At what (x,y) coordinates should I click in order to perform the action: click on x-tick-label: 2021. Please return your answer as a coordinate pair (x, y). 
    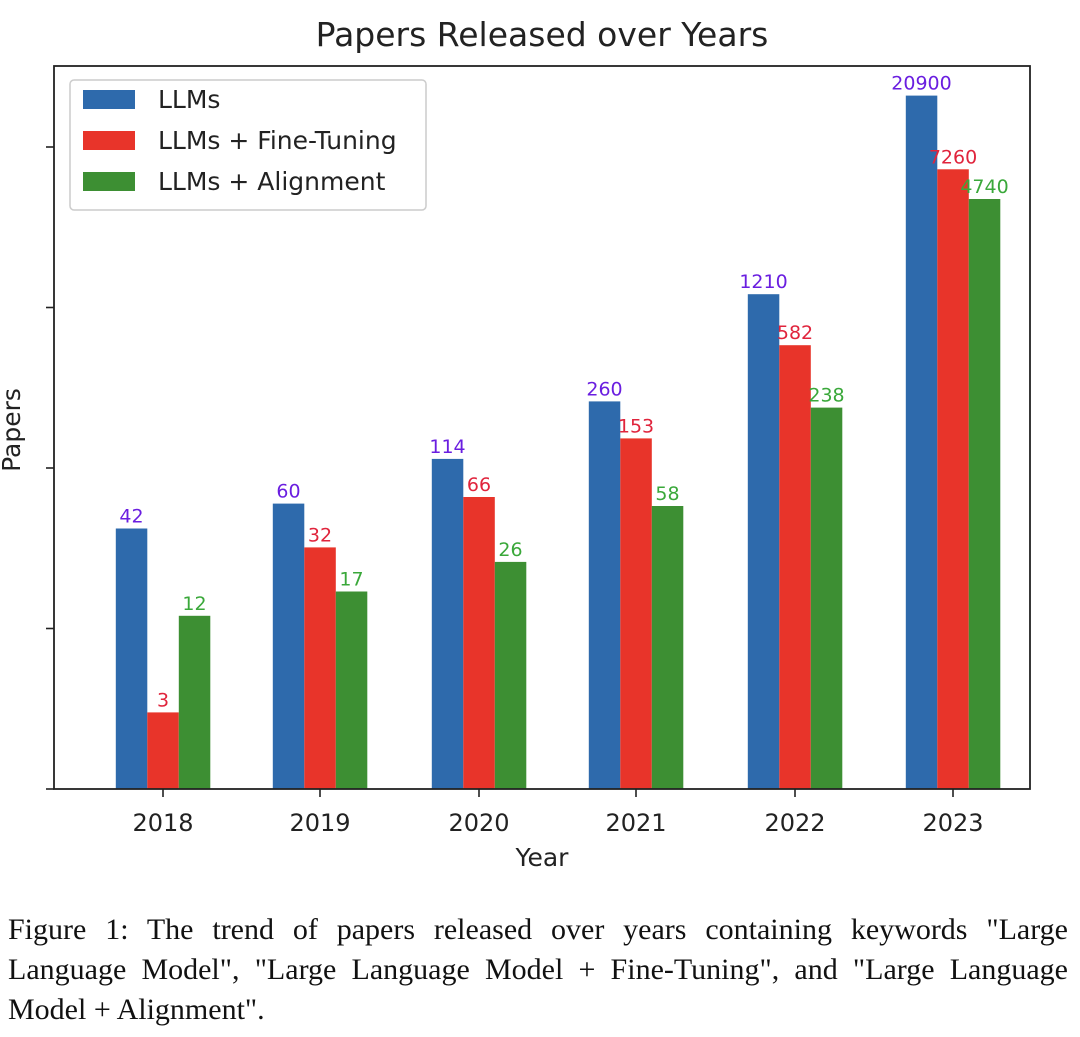
    Looking at the image, I should click on (635, 823).